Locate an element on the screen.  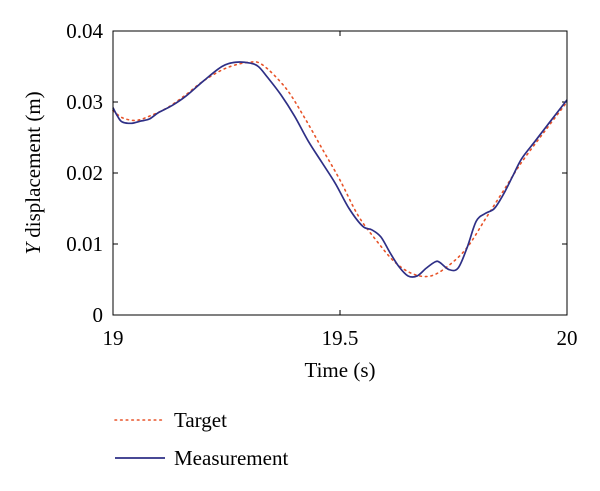
legend-label-measurement: Measurement is located at coordinates (231, 458).